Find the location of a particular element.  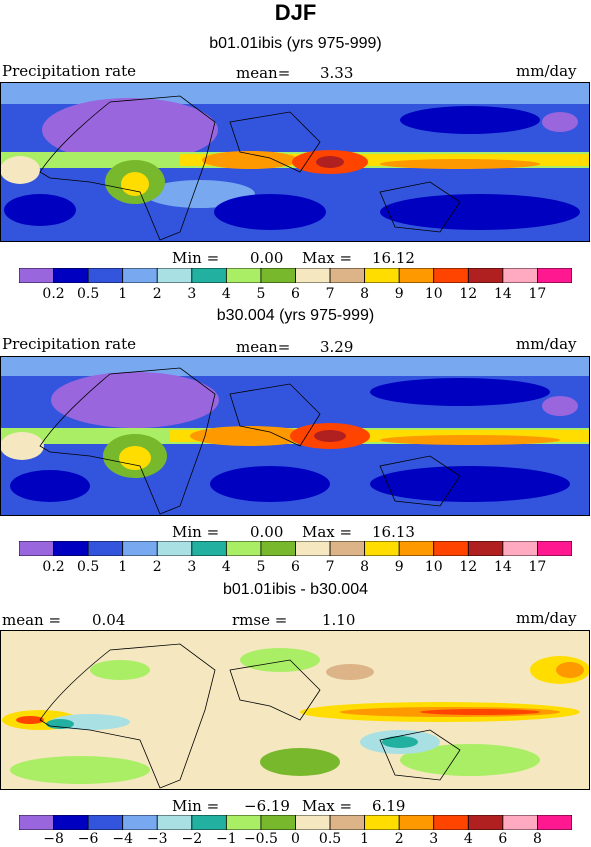

panel2-variable-label: Precipitation rate is located at coordinates (69, 344).